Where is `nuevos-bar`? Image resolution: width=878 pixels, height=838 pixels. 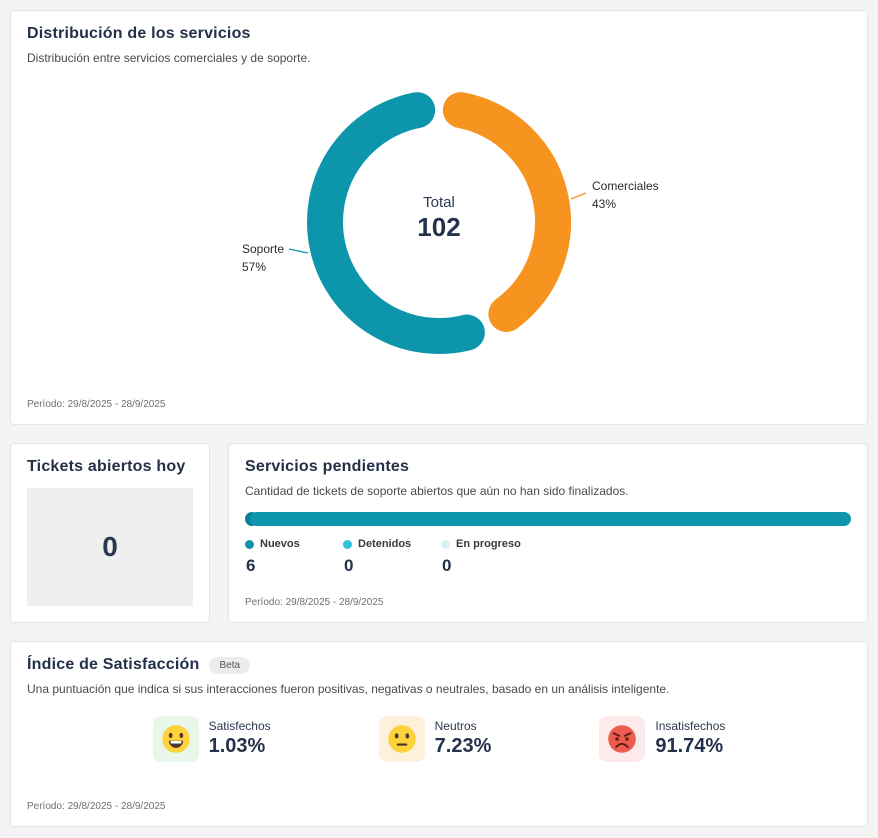
nuevos-bar is located at coordinates (550, 519).